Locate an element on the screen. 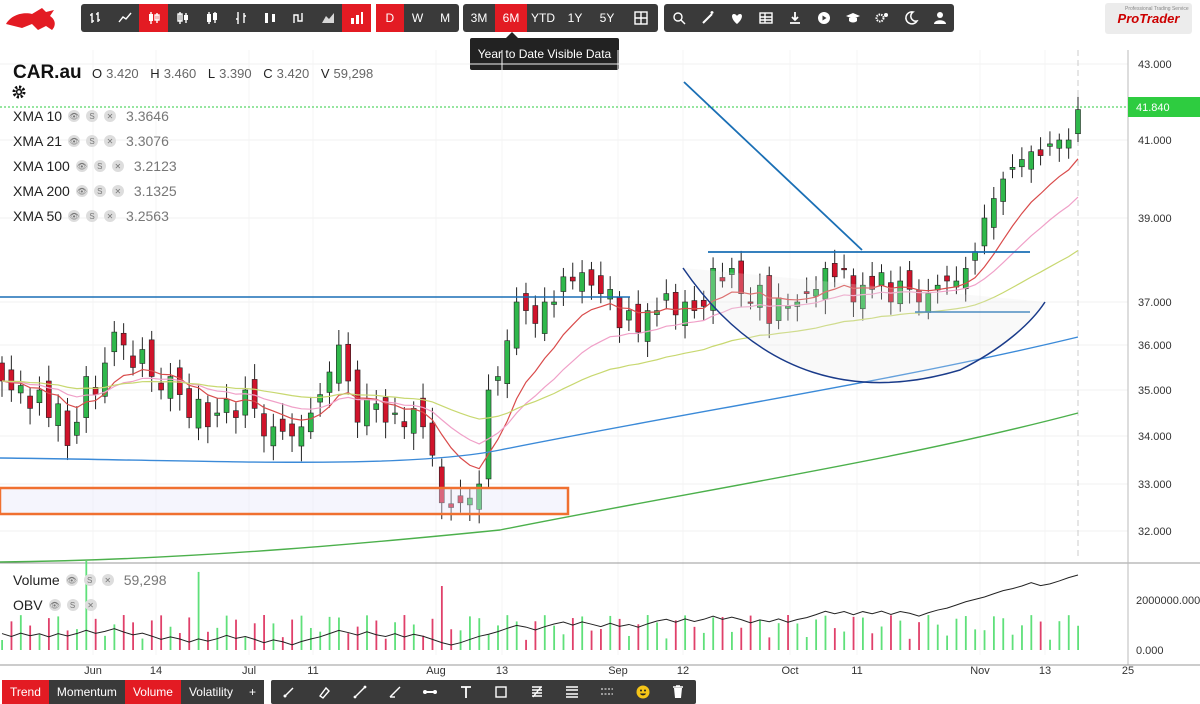 The height and width of the screenshot is (704, 1200). obv-line is located at coordinates (540, 610).